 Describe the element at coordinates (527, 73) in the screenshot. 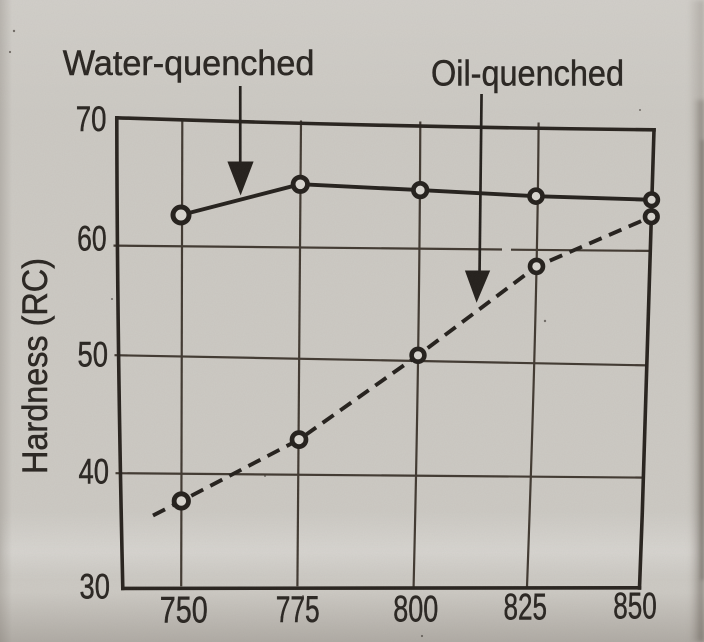

I see `svg-text: Oil-quenched` at that location.